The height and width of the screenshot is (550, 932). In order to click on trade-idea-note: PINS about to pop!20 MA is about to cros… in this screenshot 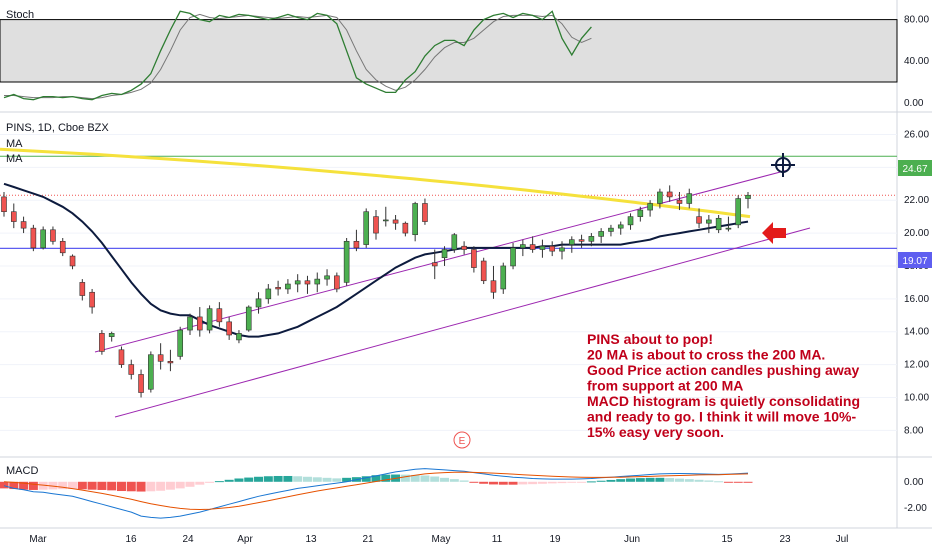, I will do `click(723, 385)`.